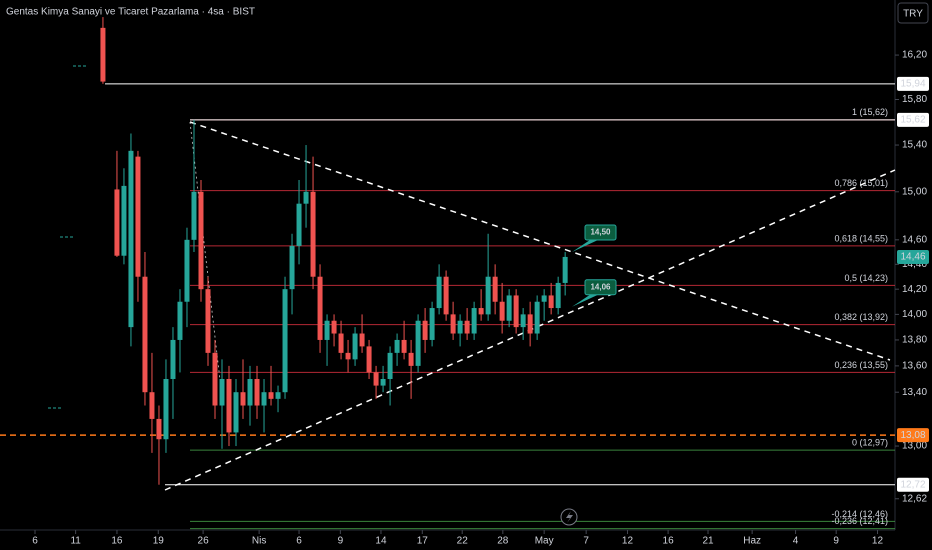  Describe the element at coordinates (569, 517) in the screenshot. I see `events-bolt` at that location.